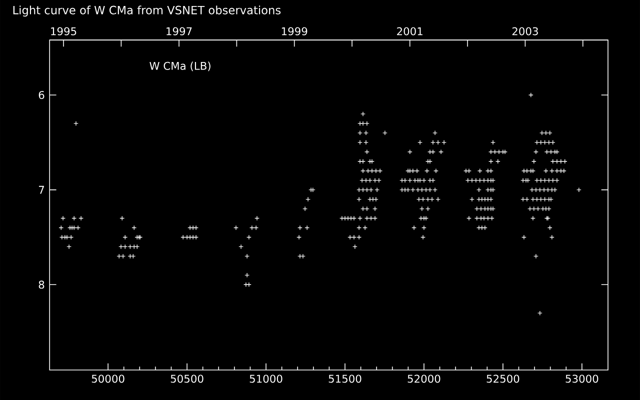 Image resolution: width=640 pixels, height=400 pixels. I want to click on x-tick-label: 52000, so click(424, 378).